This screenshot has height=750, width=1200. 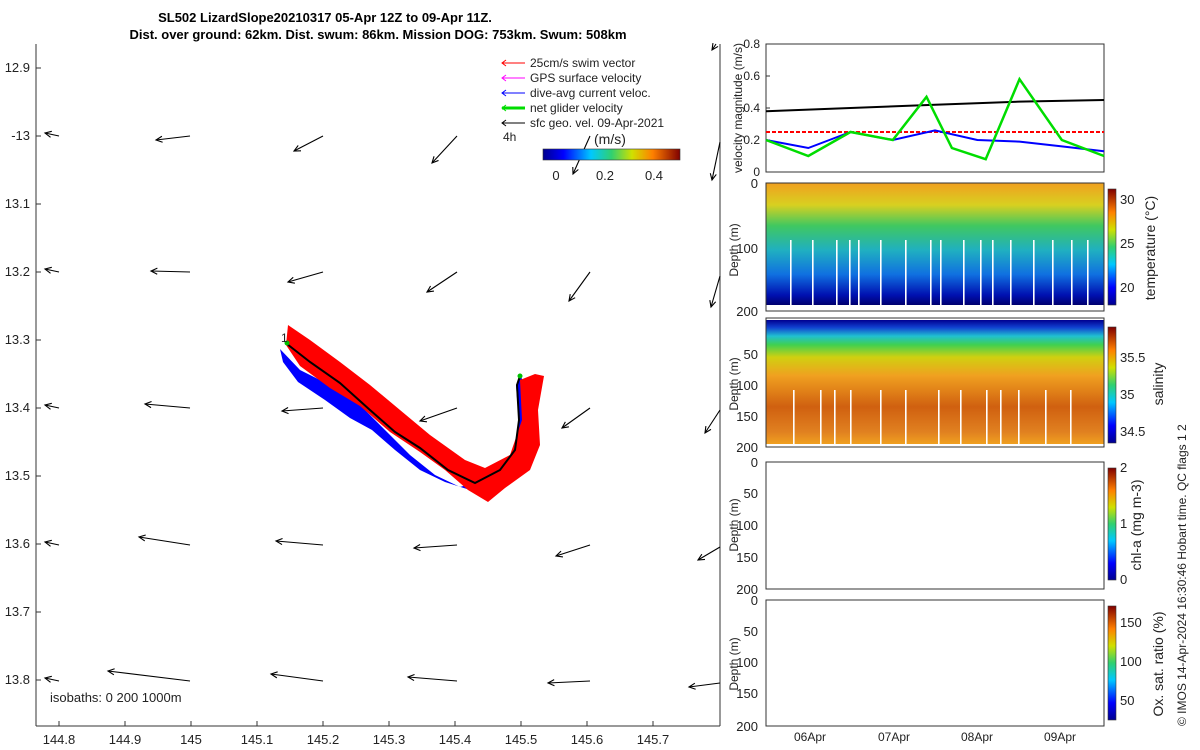 What do you see at coordinates (116, 697) in the screenshot?
I see `isobaths-label: isobaths: 0 200 1000m` at bounding box center [116, 697].